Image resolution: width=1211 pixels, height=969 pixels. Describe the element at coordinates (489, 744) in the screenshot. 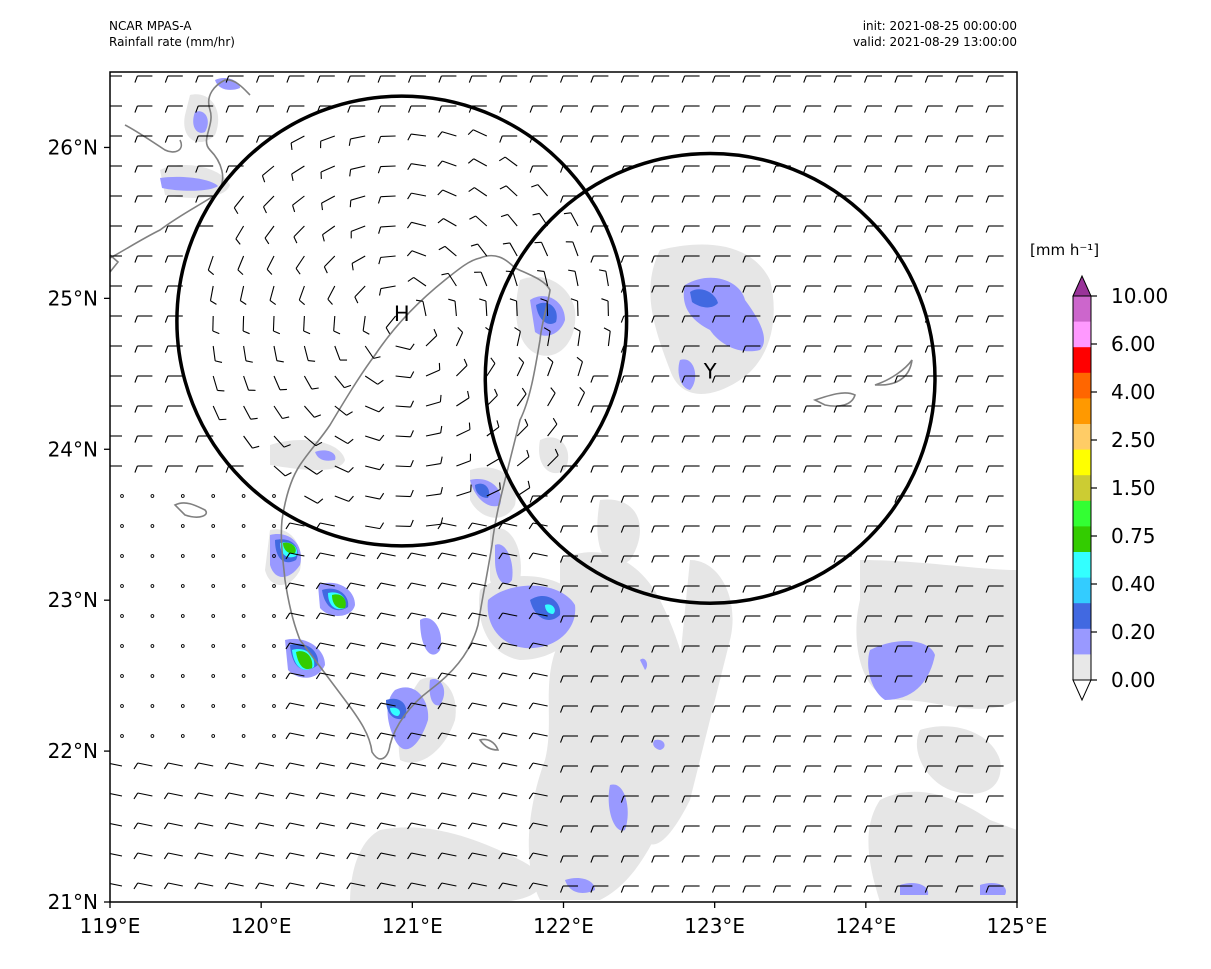

I see `small-island` at that location.